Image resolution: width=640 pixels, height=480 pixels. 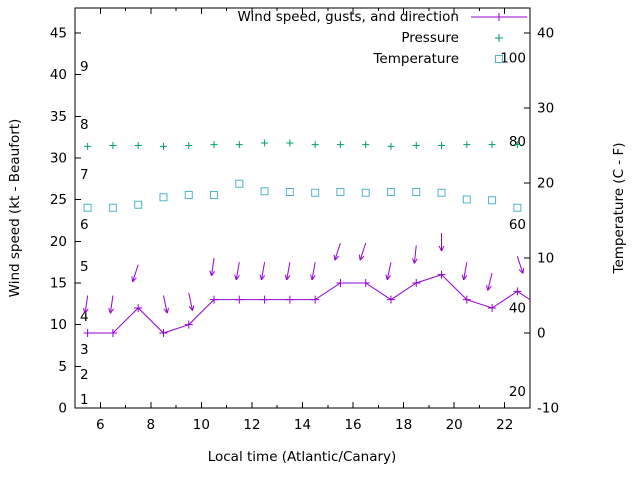 I want to click on wind-line-plus-icon, so click(x=499, y=17).